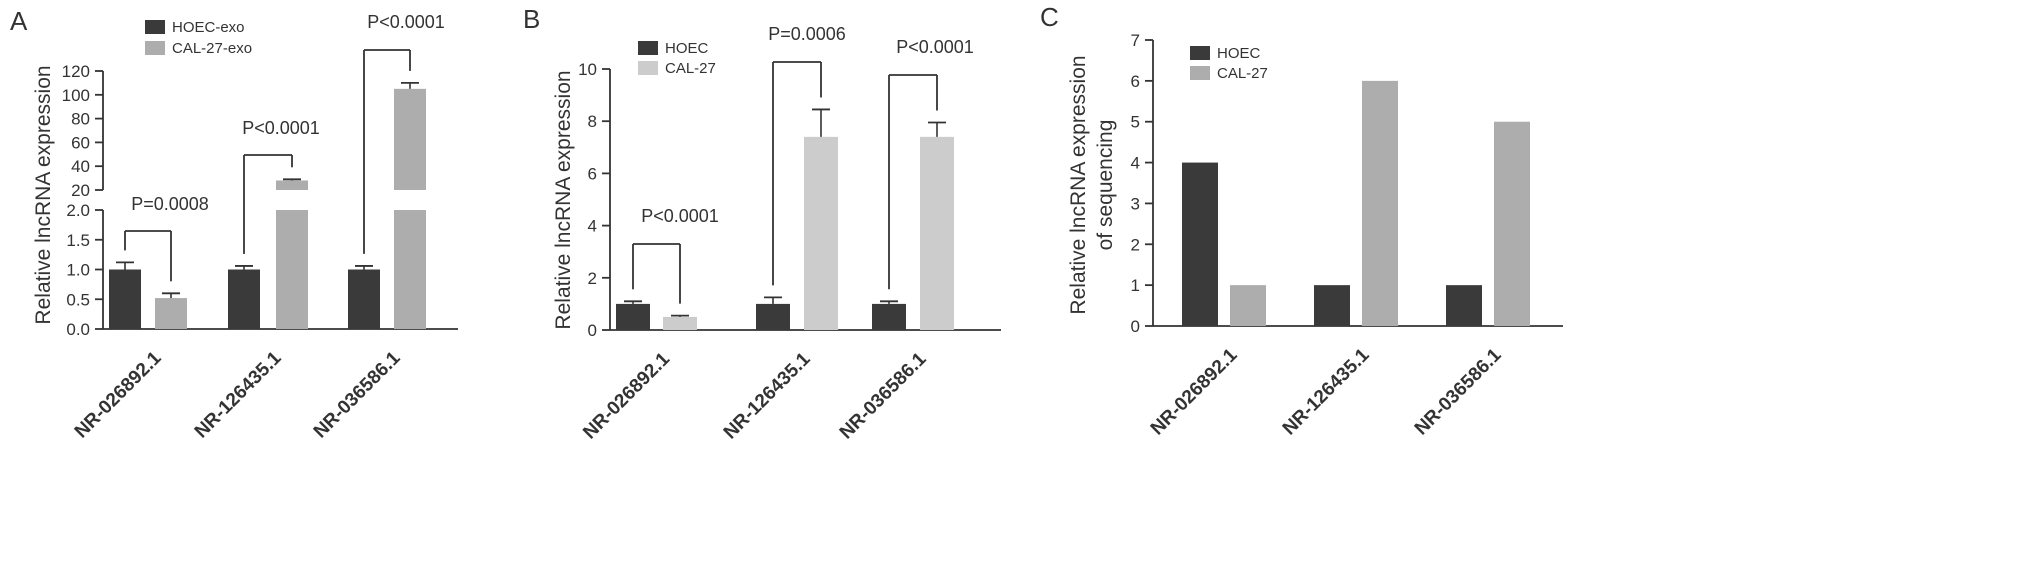  I want to click on legend-label: HOEC-exo, so click(208, 27).